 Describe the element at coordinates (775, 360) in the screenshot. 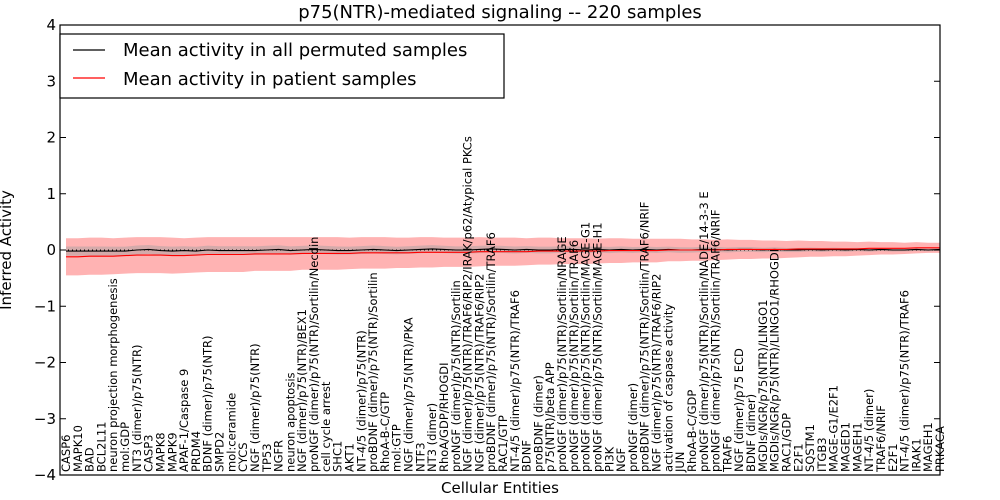

I see `entity-label: MGDIs/NGR/p75(NTR)/LINGO1/RHOGDI` at that location.